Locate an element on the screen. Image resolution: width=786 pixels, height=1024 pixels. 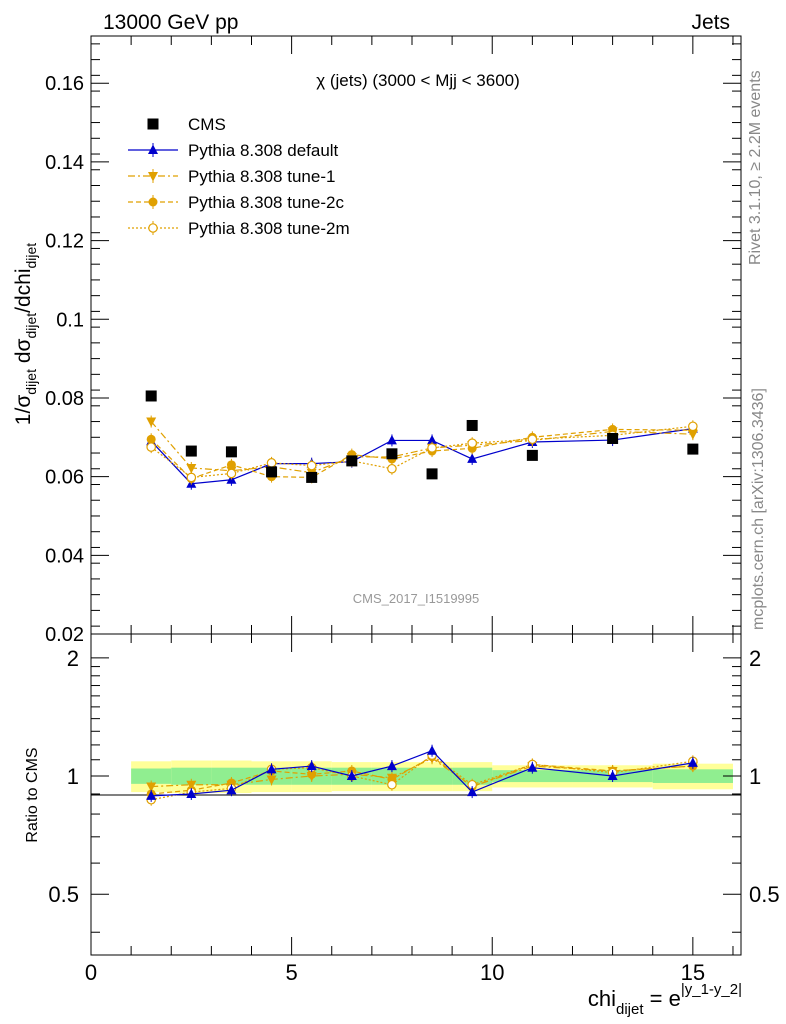
ratio-y-tick-label: 1 is located at coordinates (73, 776).